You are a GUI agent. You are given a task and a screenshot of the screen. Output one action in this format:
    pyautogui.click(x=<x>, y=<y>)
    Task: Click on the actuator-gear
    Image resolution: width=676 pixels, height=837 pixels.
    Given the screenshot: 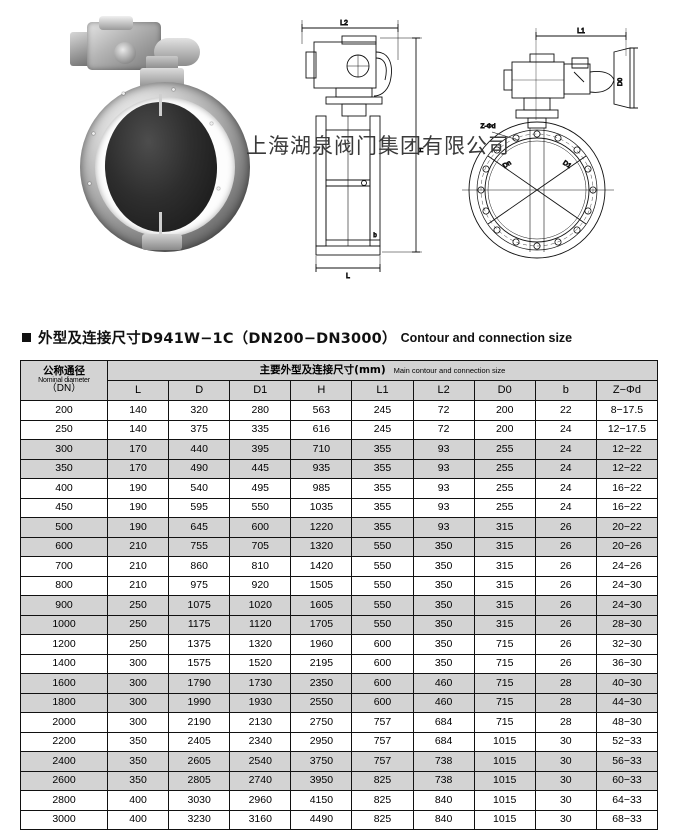 What is the action you would take?
    pyautogui.click(x=125, y=53)
    